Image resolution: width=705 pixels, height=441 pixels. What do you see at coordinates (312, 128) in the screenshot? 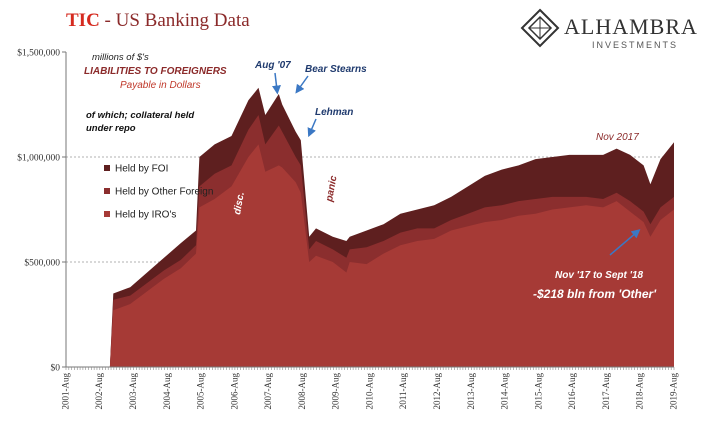
I see `lehman-arrow` at bounding box center [312, 128].